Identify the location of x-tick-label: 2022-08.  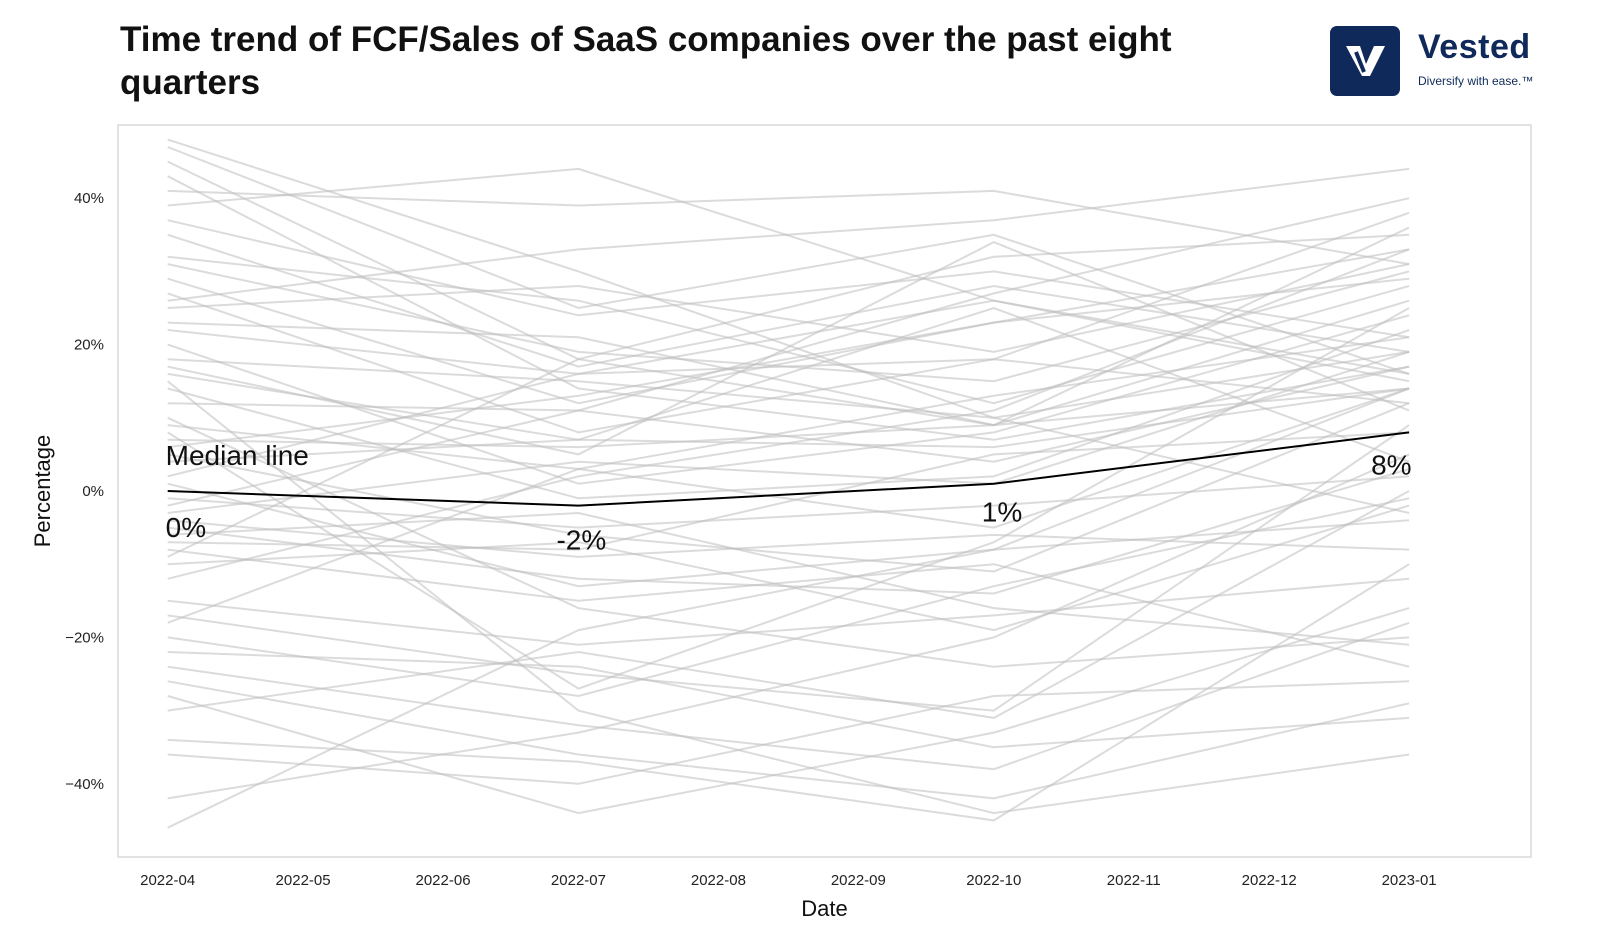
(718, 880).